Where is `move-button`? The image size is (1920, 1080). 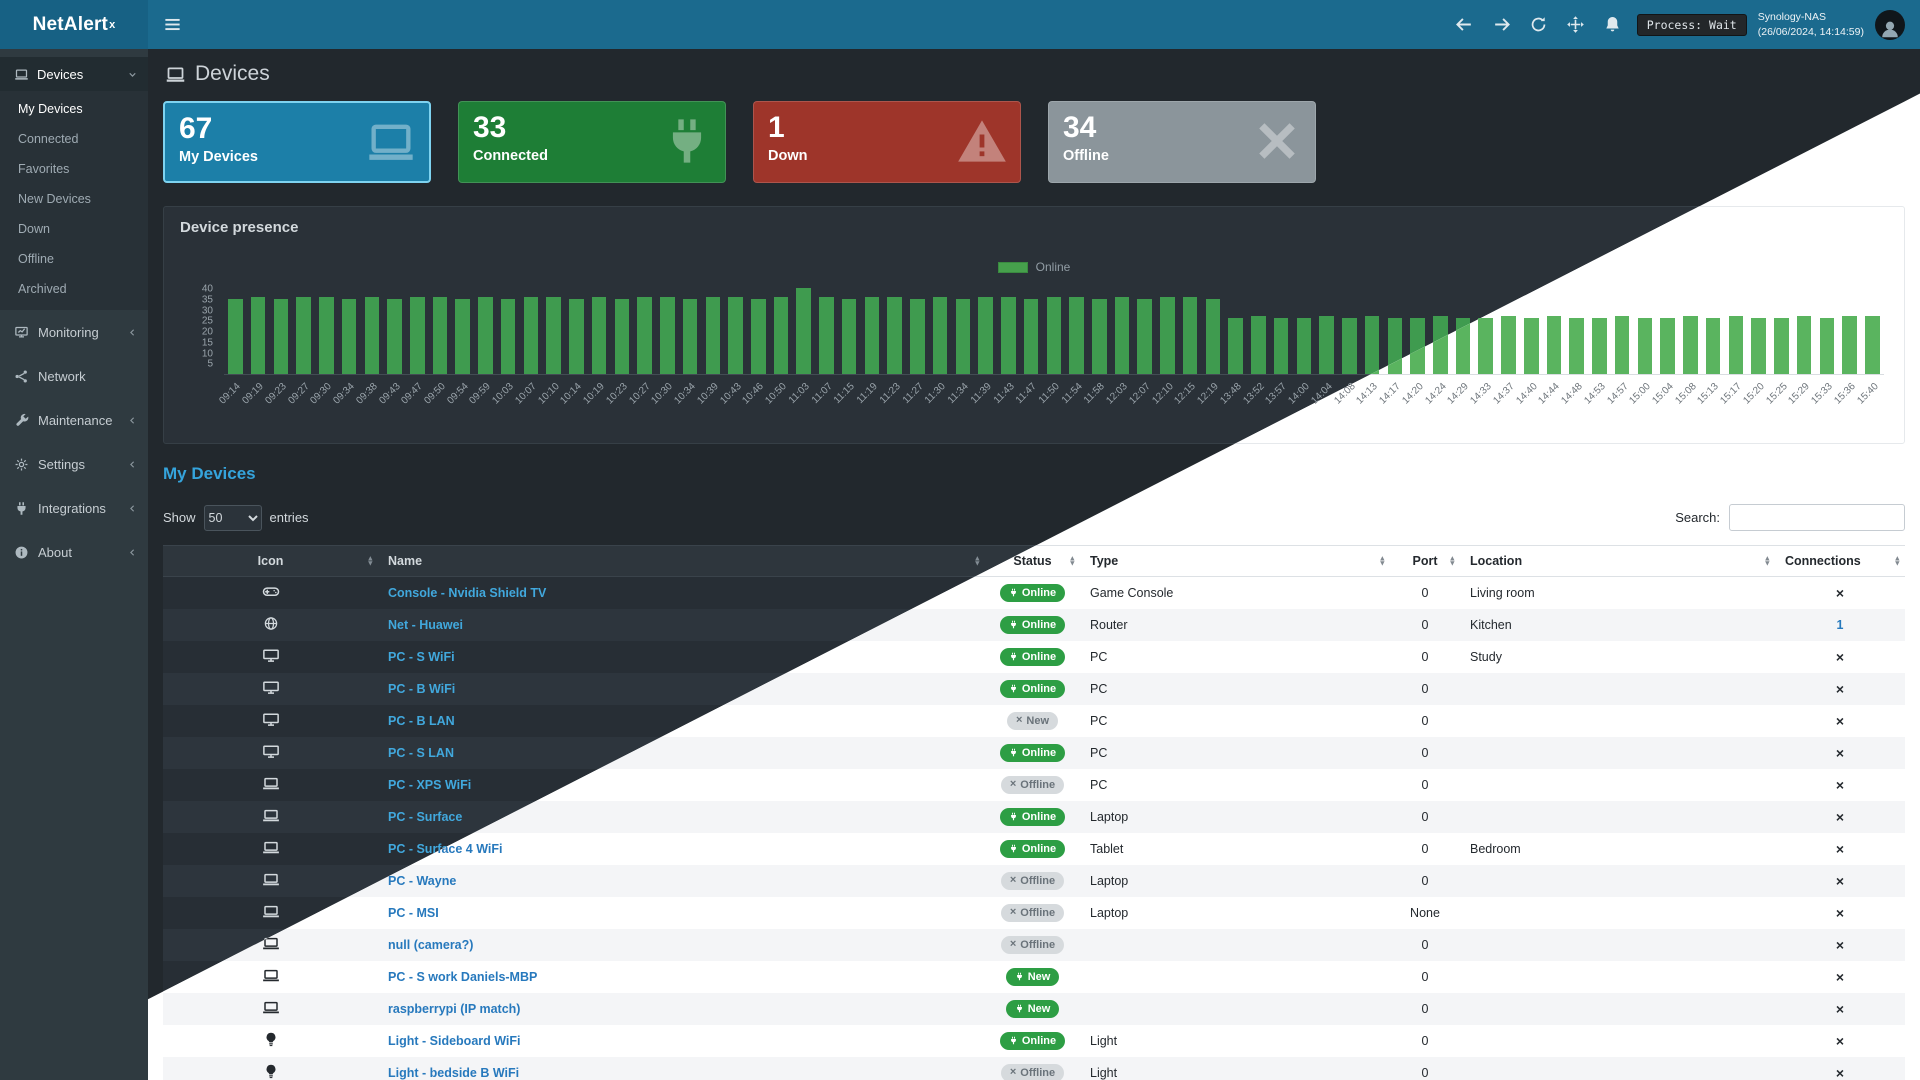 move-button is located at coordinates (1576, 25).